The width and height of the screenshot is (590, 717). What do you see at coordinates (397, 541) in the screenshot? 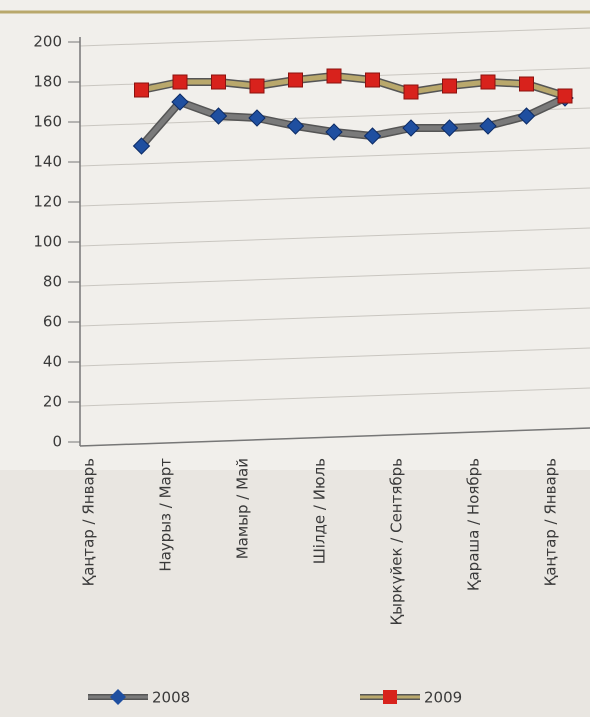
I see `x-tick-label: Қыркүйек / Сентябрь` at bounding box center [397, 541].